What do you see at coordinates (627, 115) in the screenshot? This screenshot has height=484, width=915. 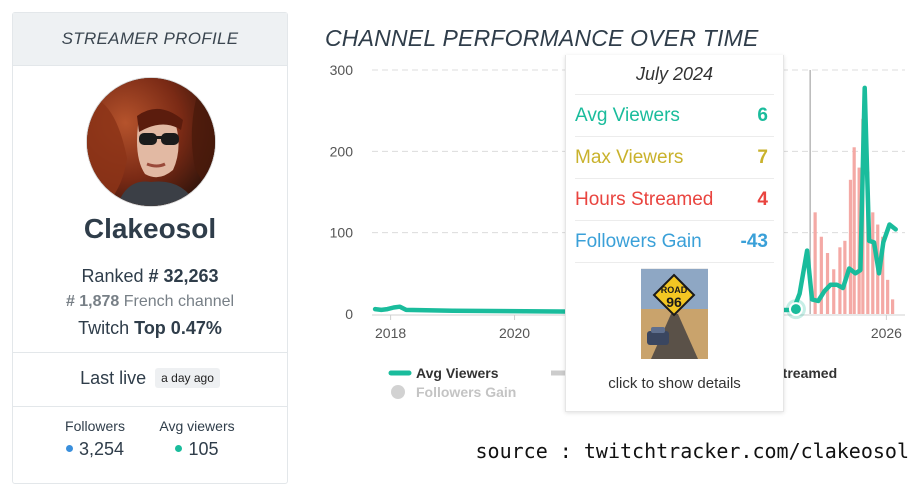 I see `tooltip-label: Avg Viewers` at bounding box center [627, 115].